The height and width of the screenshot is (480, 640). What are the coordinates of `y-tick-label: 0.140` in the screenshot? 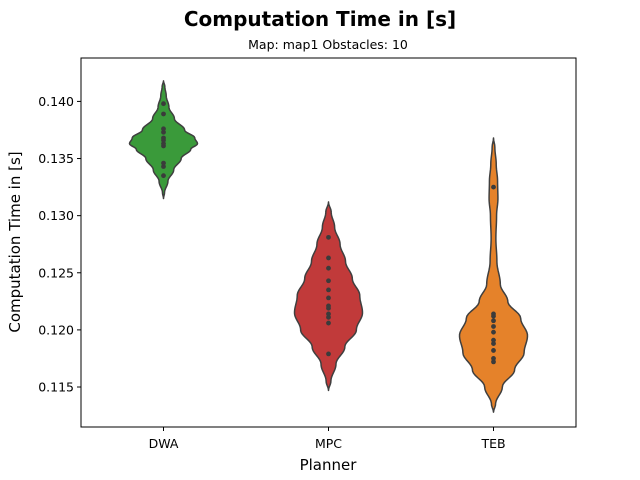 It's located at (56, 101).